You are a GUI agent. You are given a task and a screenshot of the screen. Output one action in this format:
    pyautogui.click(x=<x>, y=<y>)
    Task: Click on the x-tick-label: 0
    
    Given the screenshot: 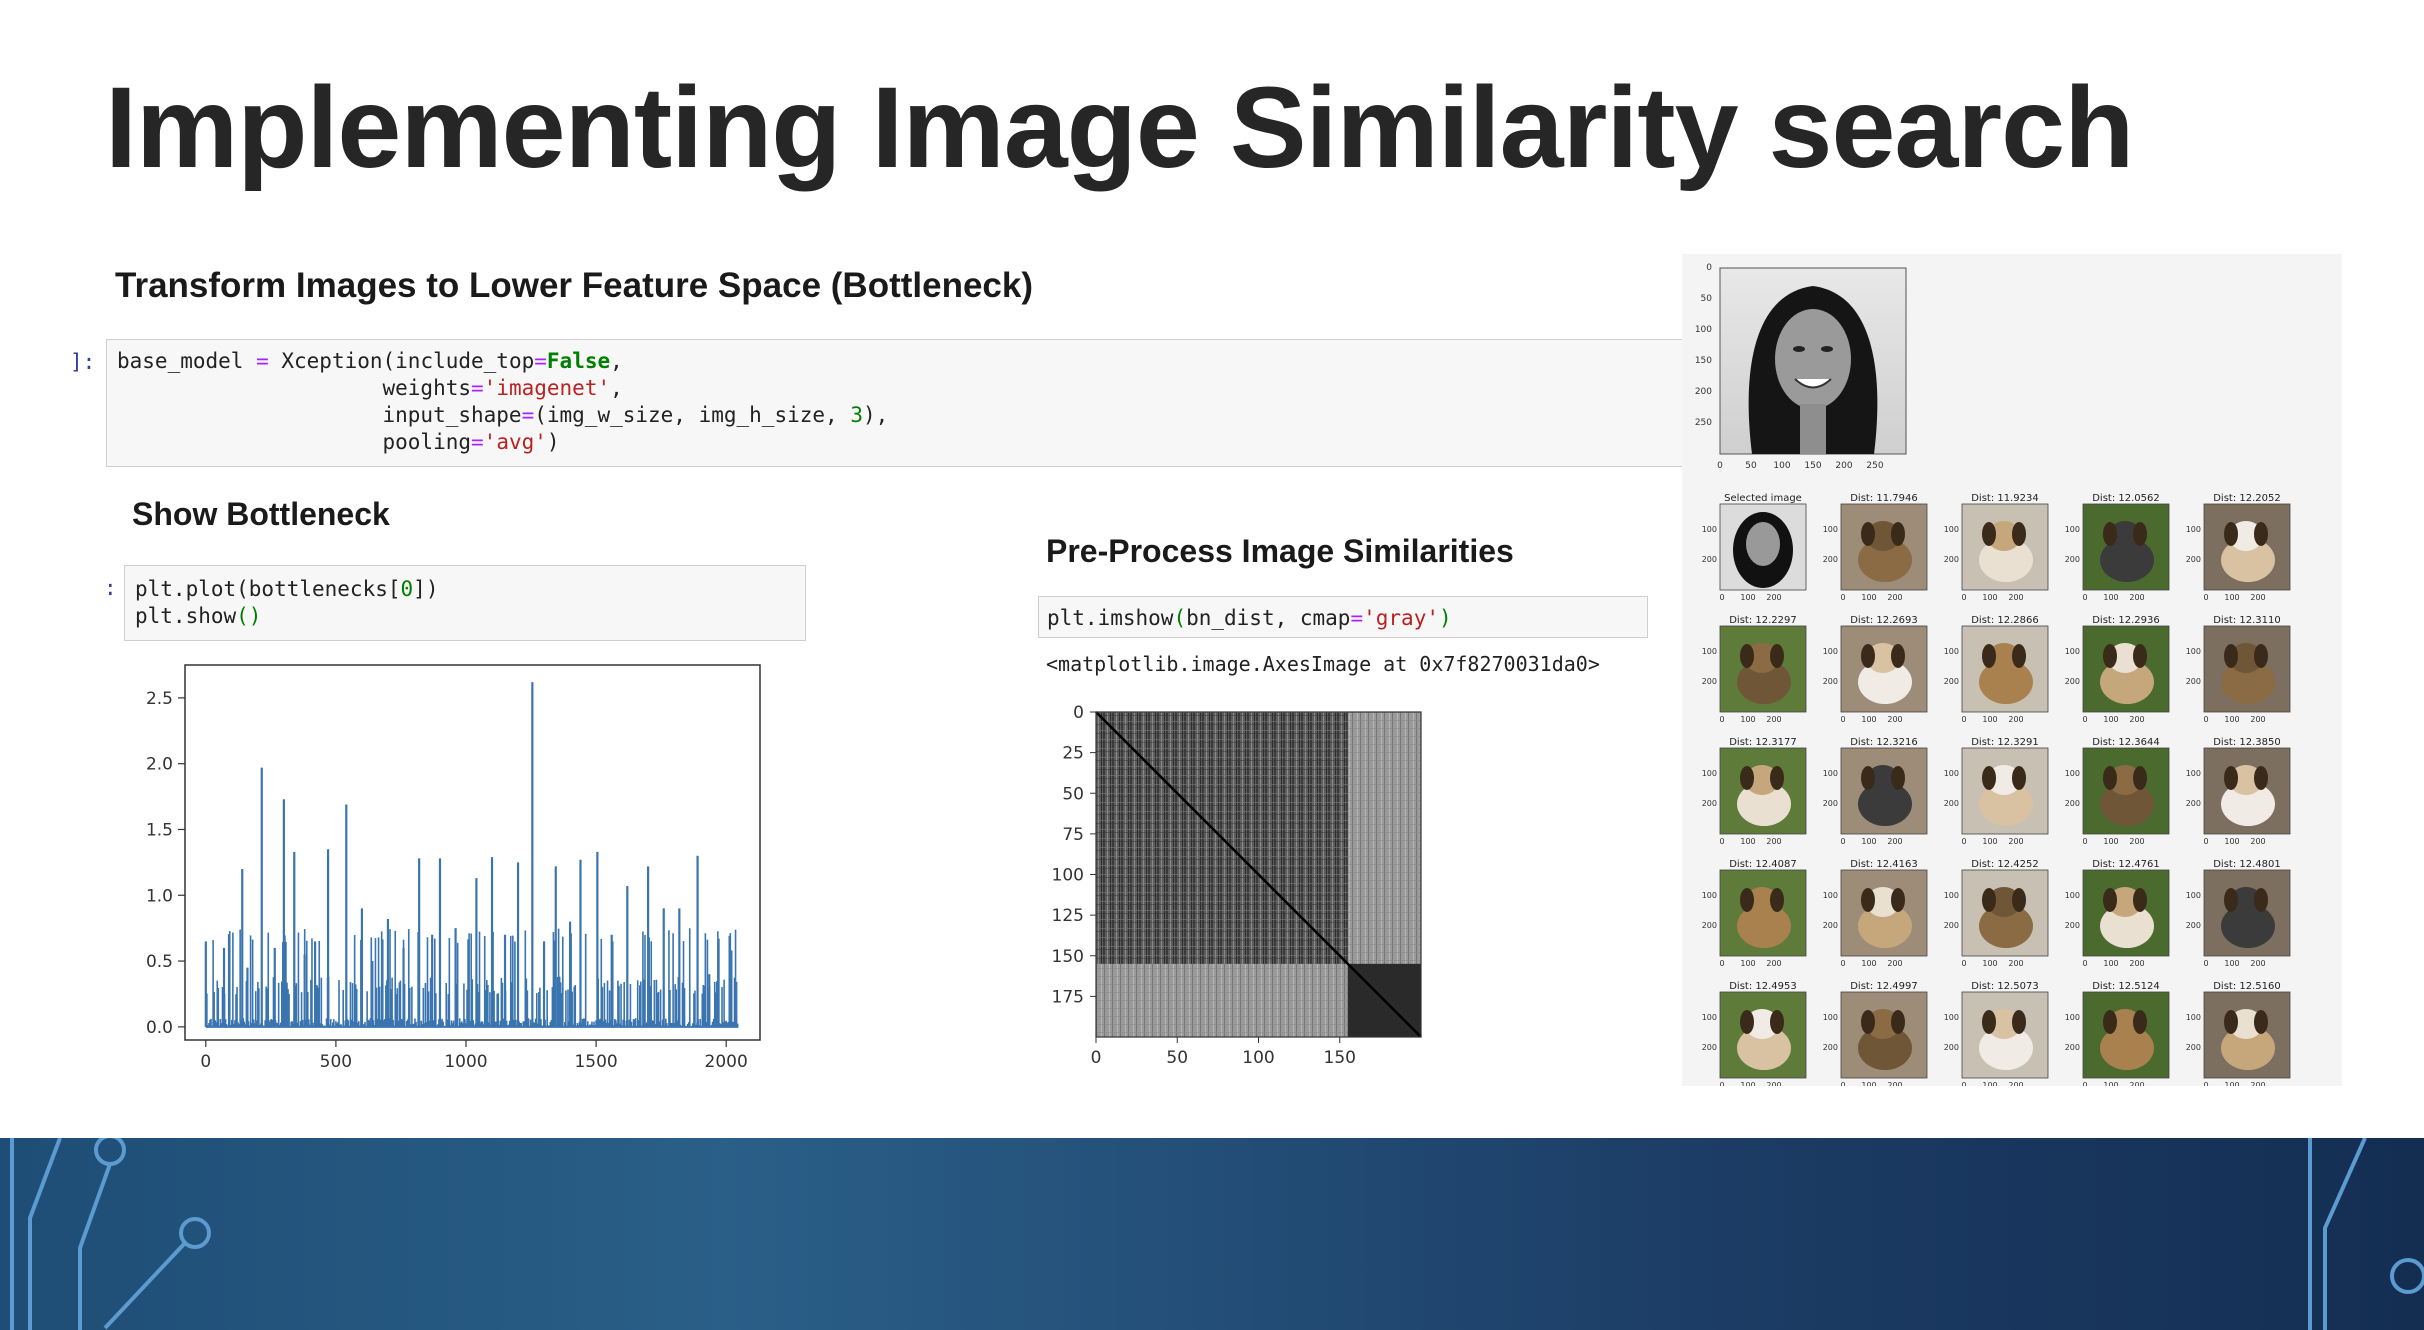 What is the action you would take?
    pyautogui.click(x=1096, y=1058)
    